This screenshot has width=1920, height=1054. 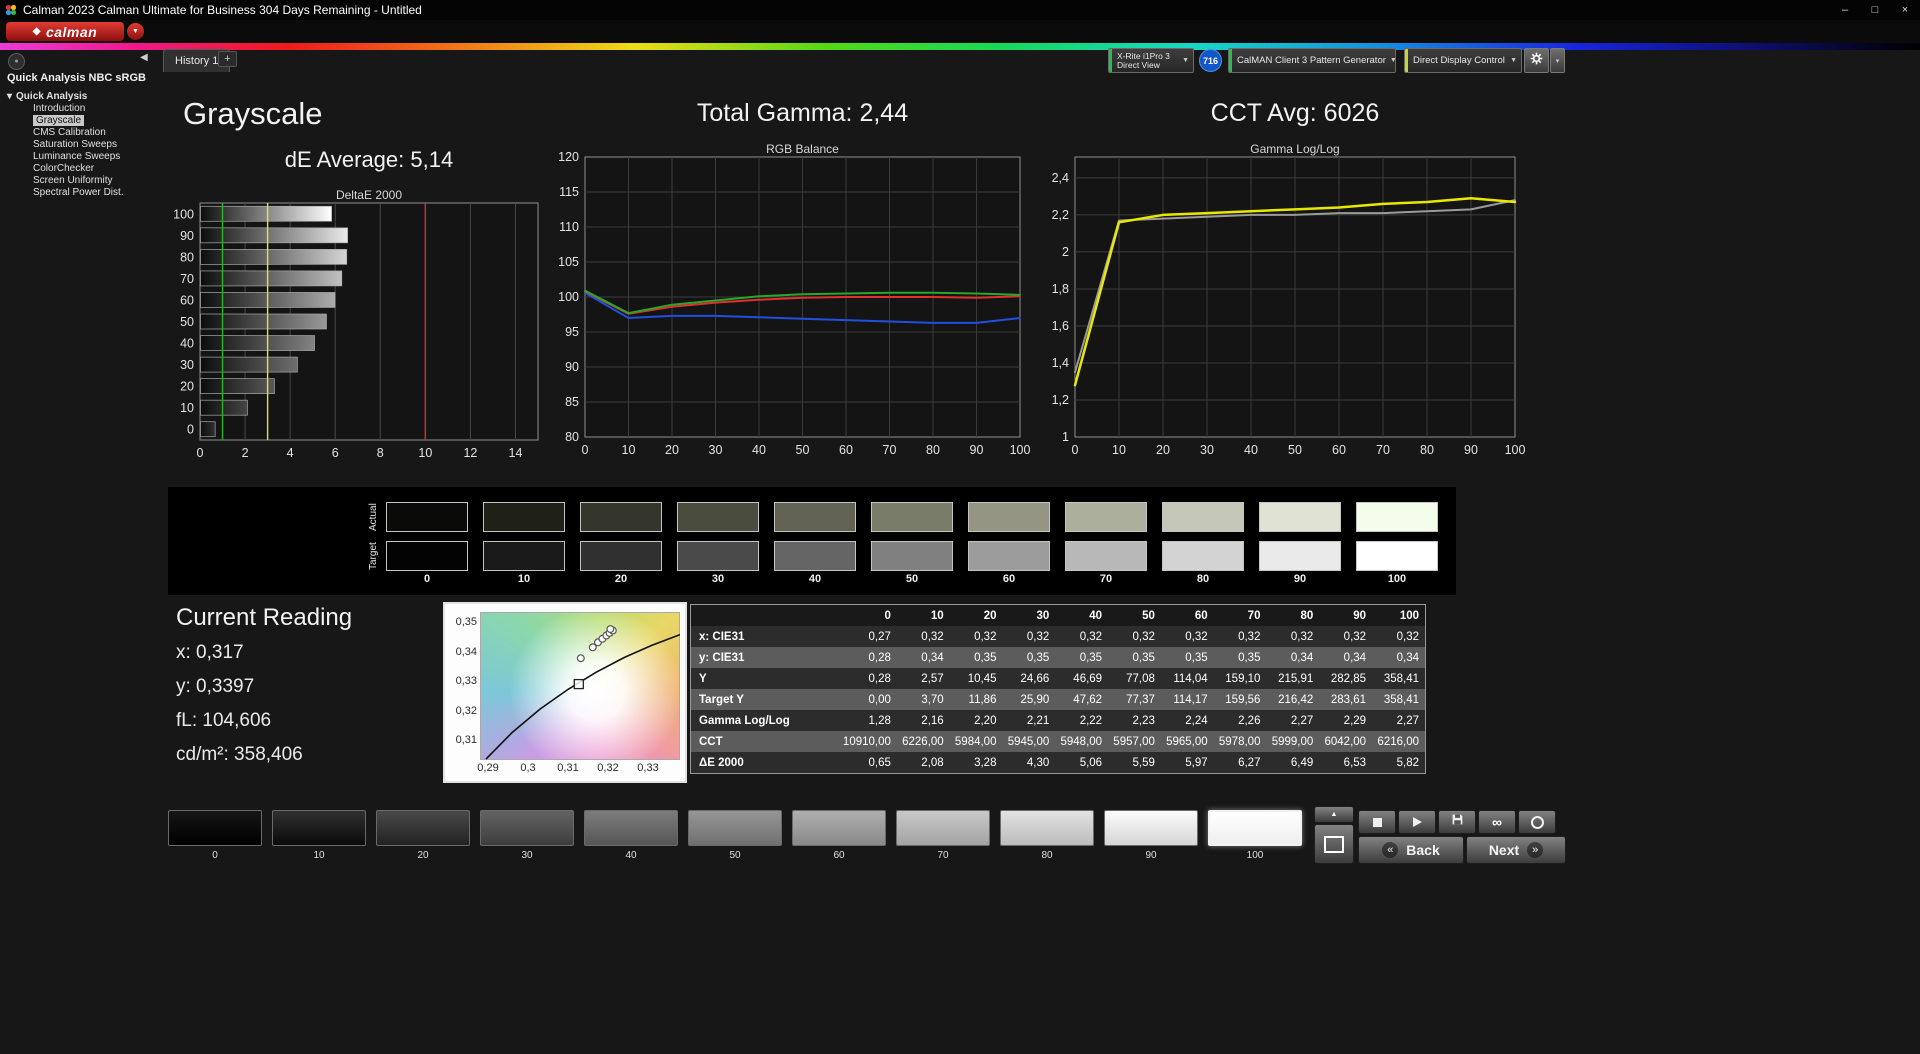 I want to click on workflow-menu-button: ●, so click(x=16, y=61).